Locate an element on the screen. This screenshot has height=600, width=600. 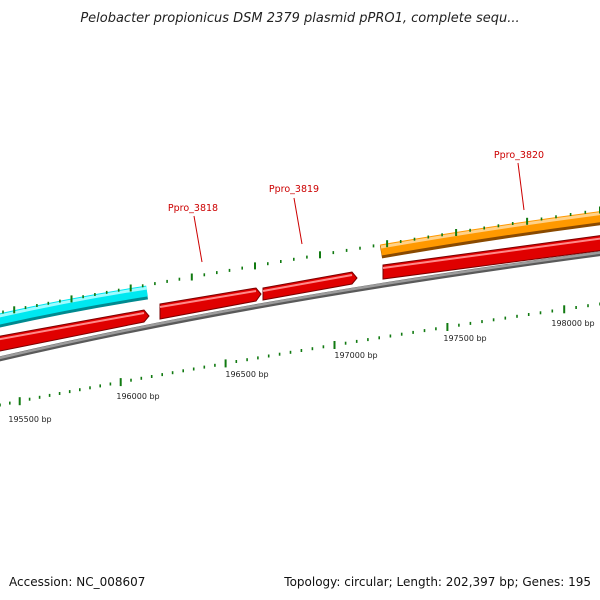
scale-label-196500: 196500 bp is located at coordinates (246, 374).